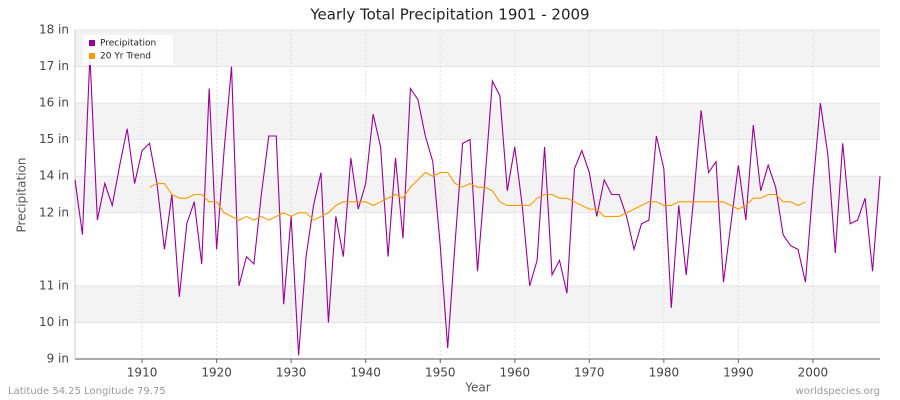 This screenshot has height=400, width=900. What do you see at coordinates (54, 212) in the screenshot?
I see `y-tick-label: 12 in` at bounding box center [54, 212].